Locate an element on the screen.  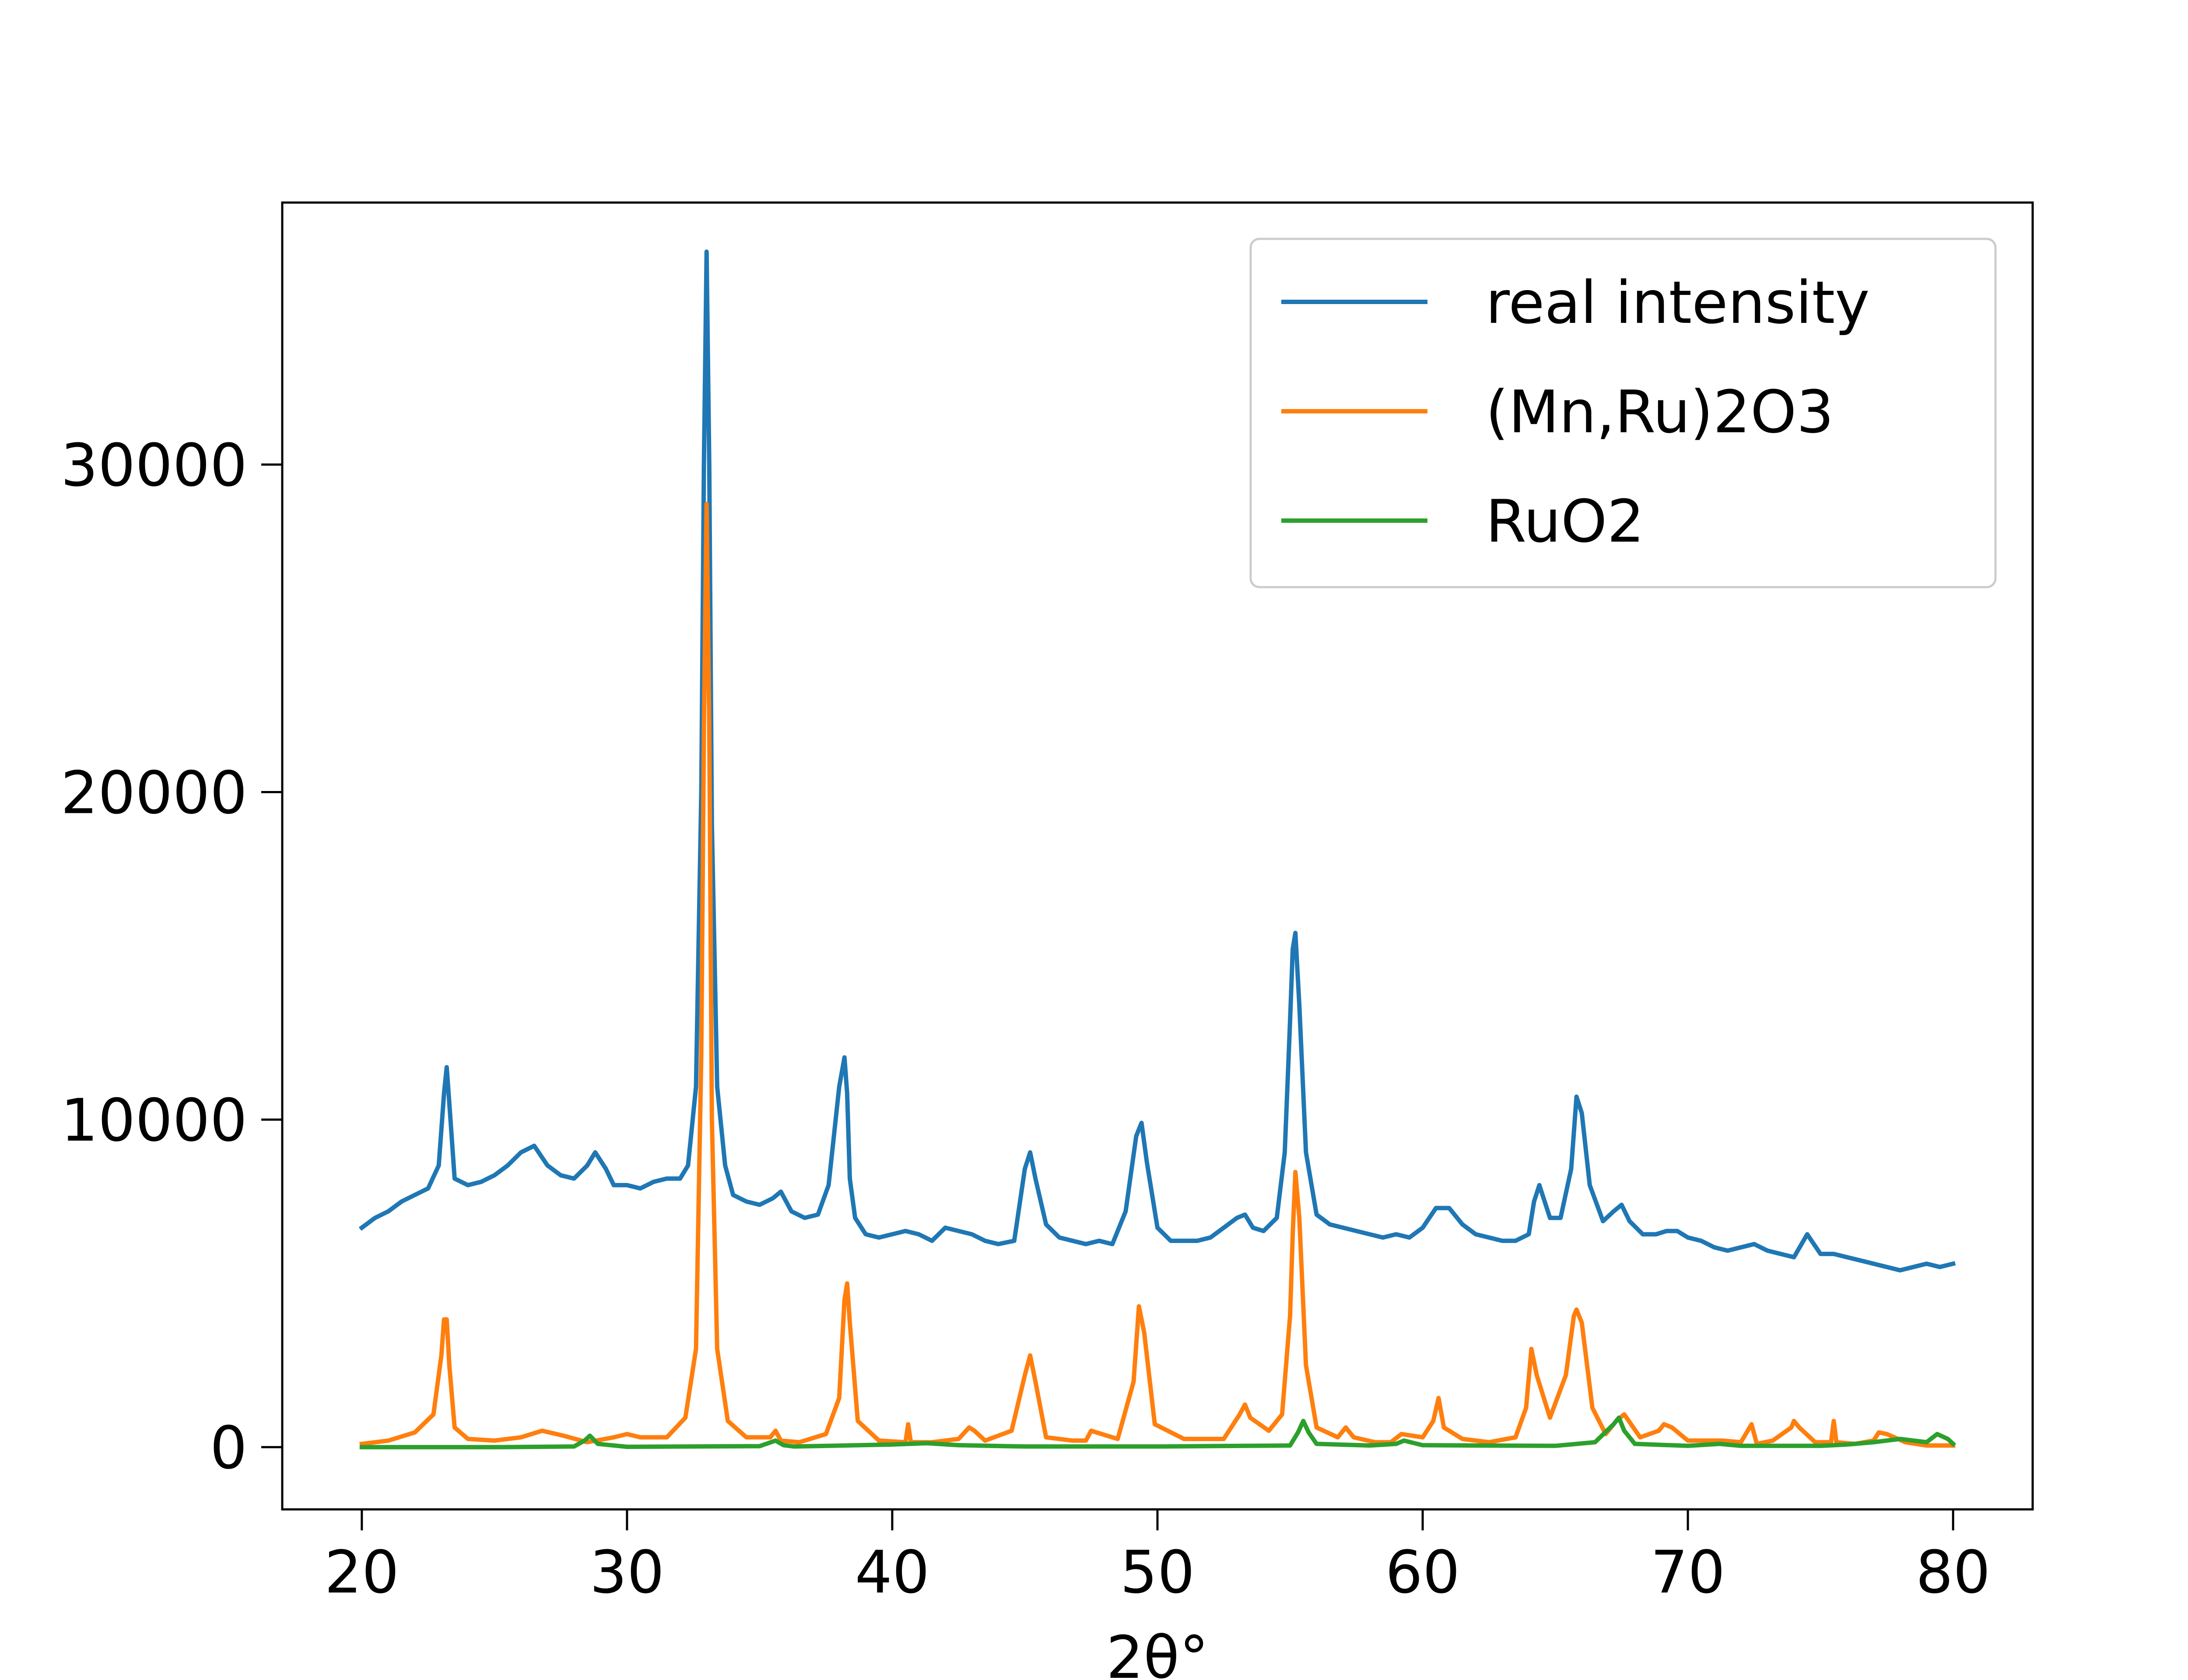
x-axis-title: 2θ° is located at coordinates (1157, 1652).